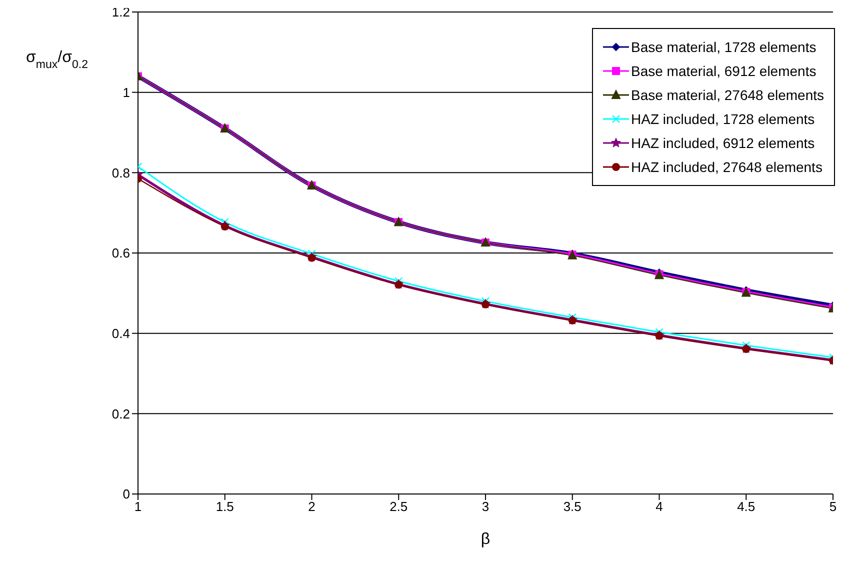  I want to click on x-axis-title: β, so click(485, 539).